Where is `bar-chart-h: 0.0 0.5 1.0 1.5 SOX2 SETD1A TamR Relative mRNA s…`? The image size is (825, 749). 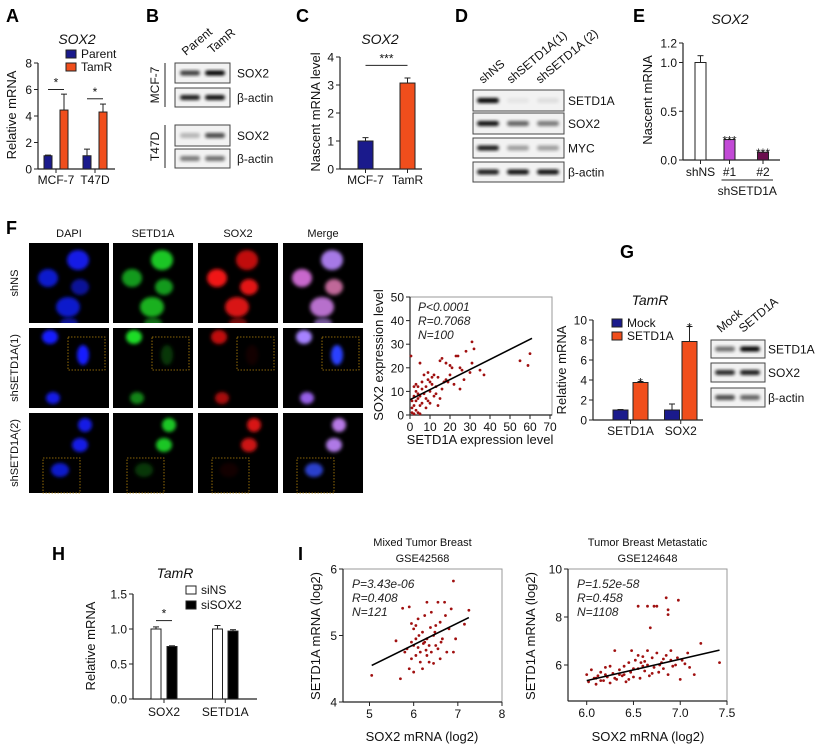
bar-chart-h: 0.0 0.5 1.0 1.5 SOX2 SETD1A TamR Relative mRNA s… is located at coordinates (170, 642).